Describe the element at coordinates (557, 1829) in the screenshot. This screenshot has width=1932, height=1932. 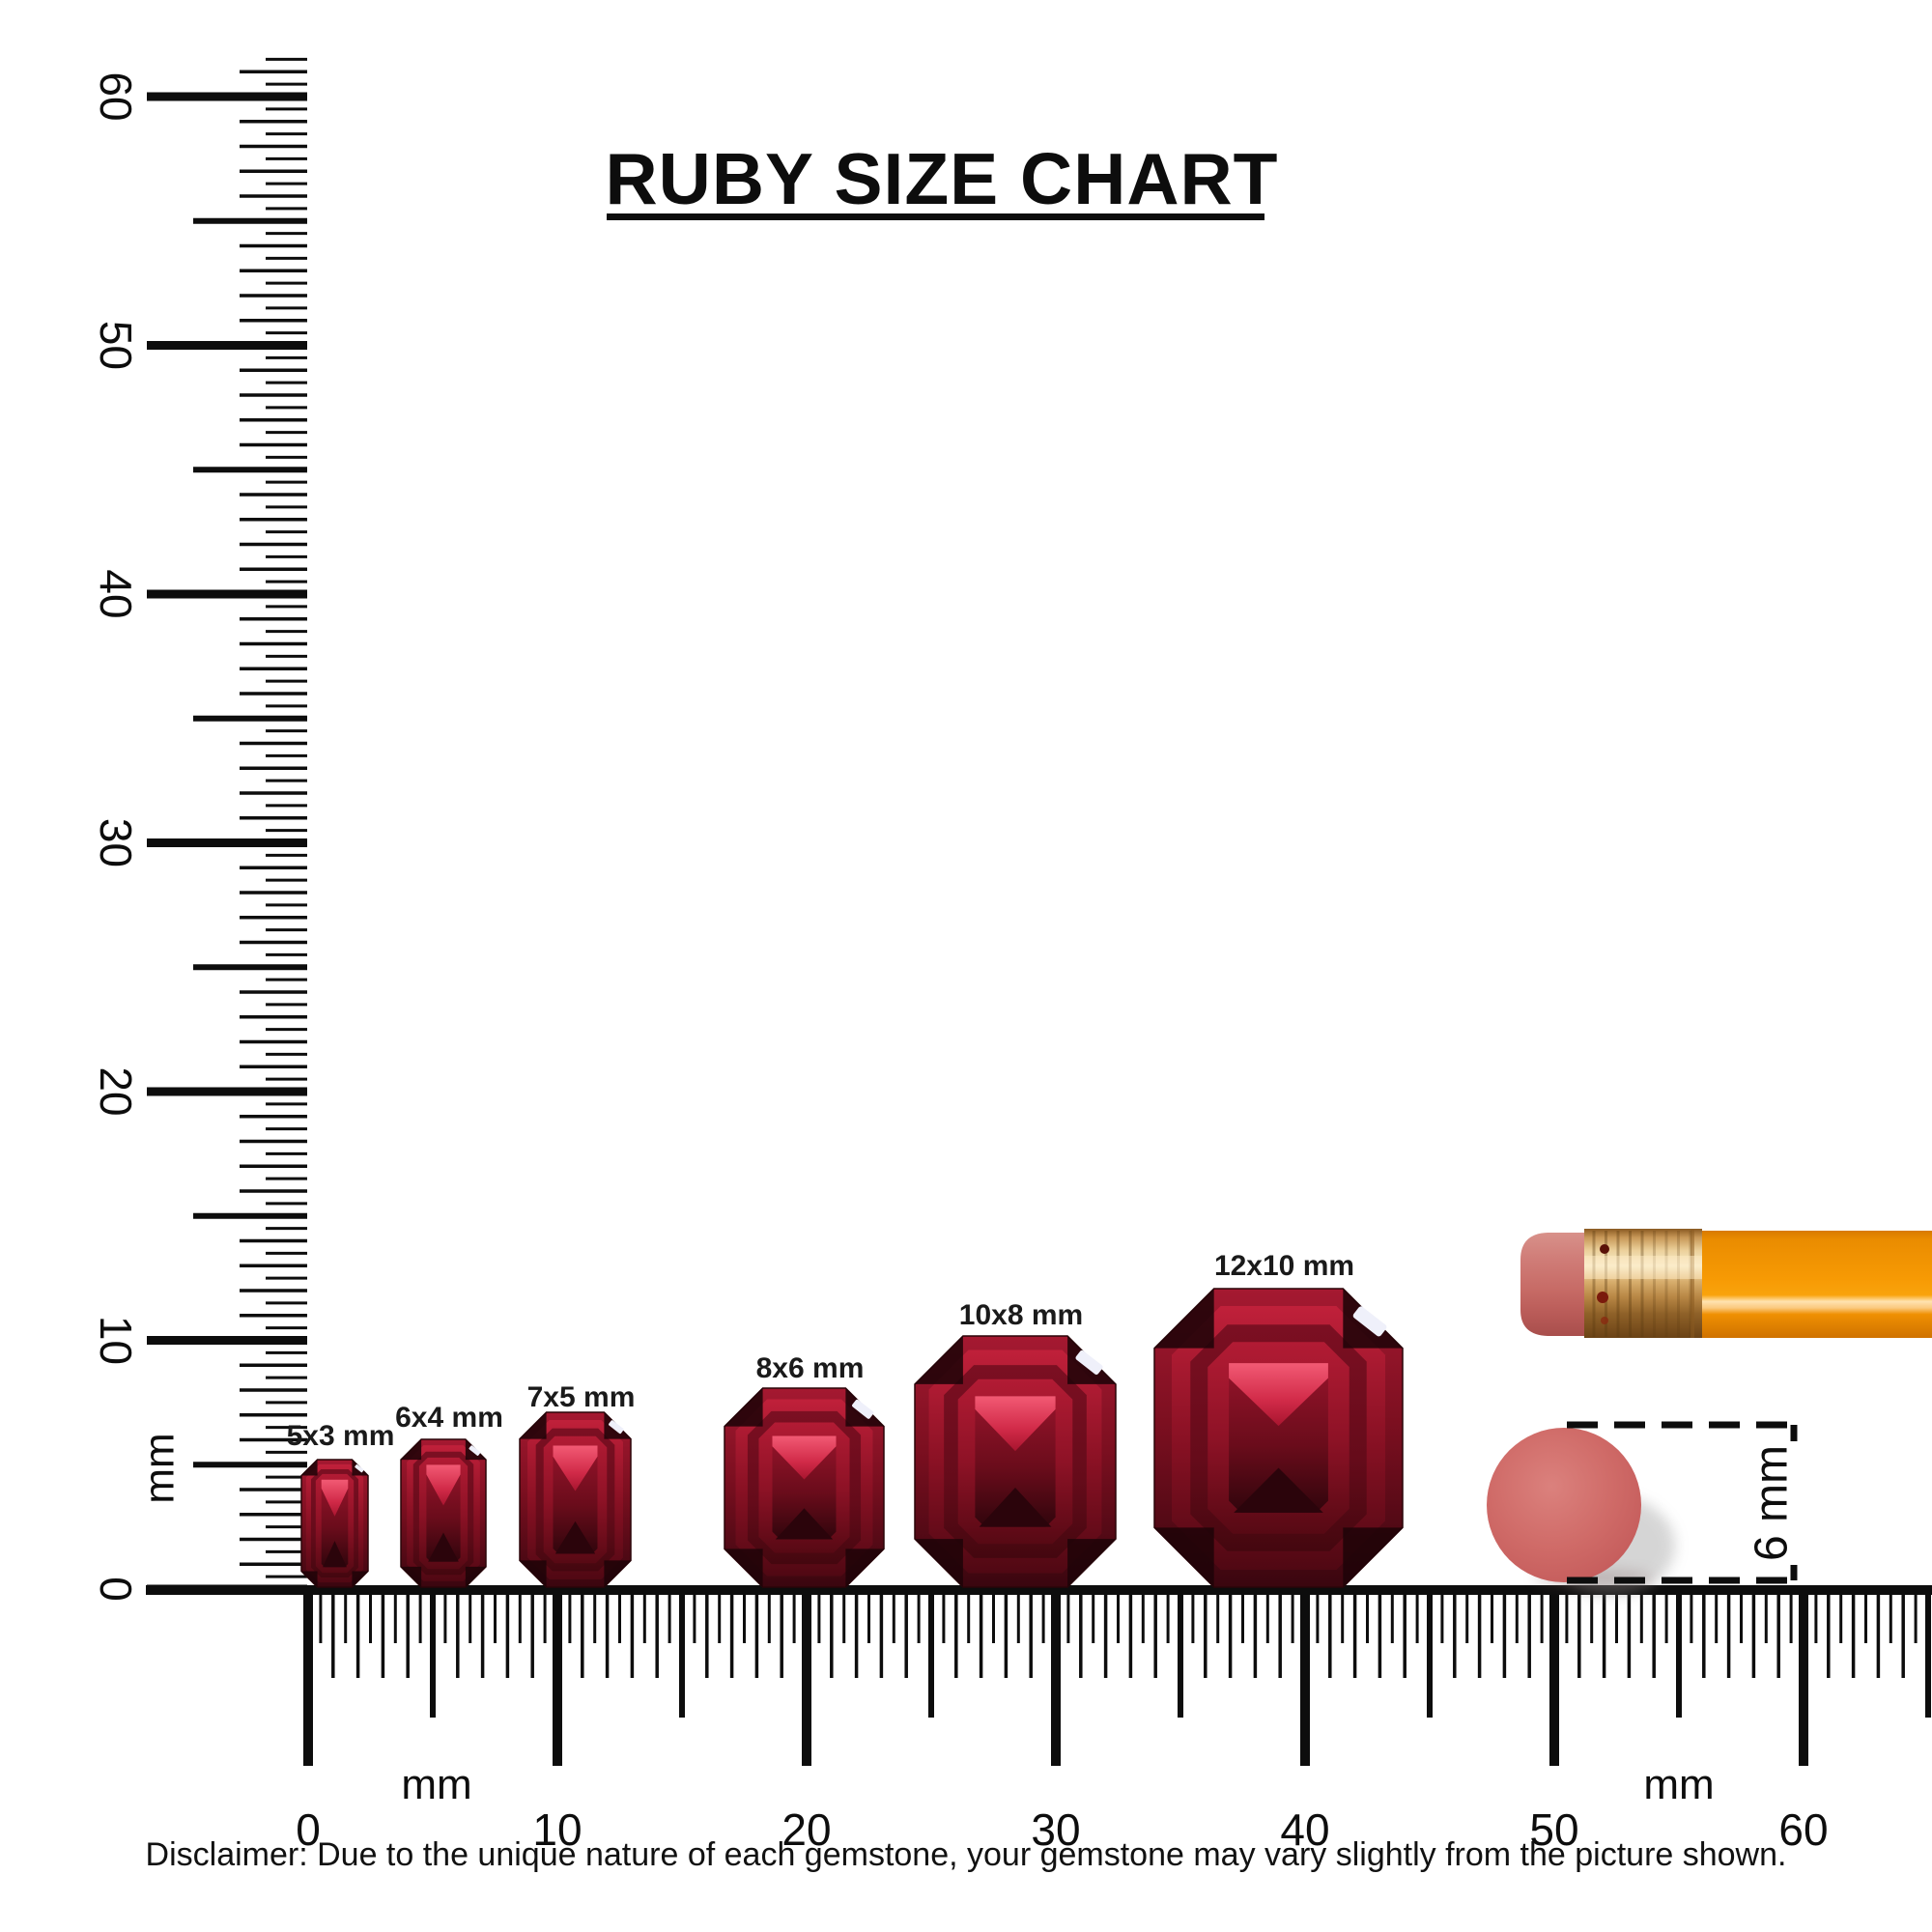
I see `h-ruler-label: 10` at that location.